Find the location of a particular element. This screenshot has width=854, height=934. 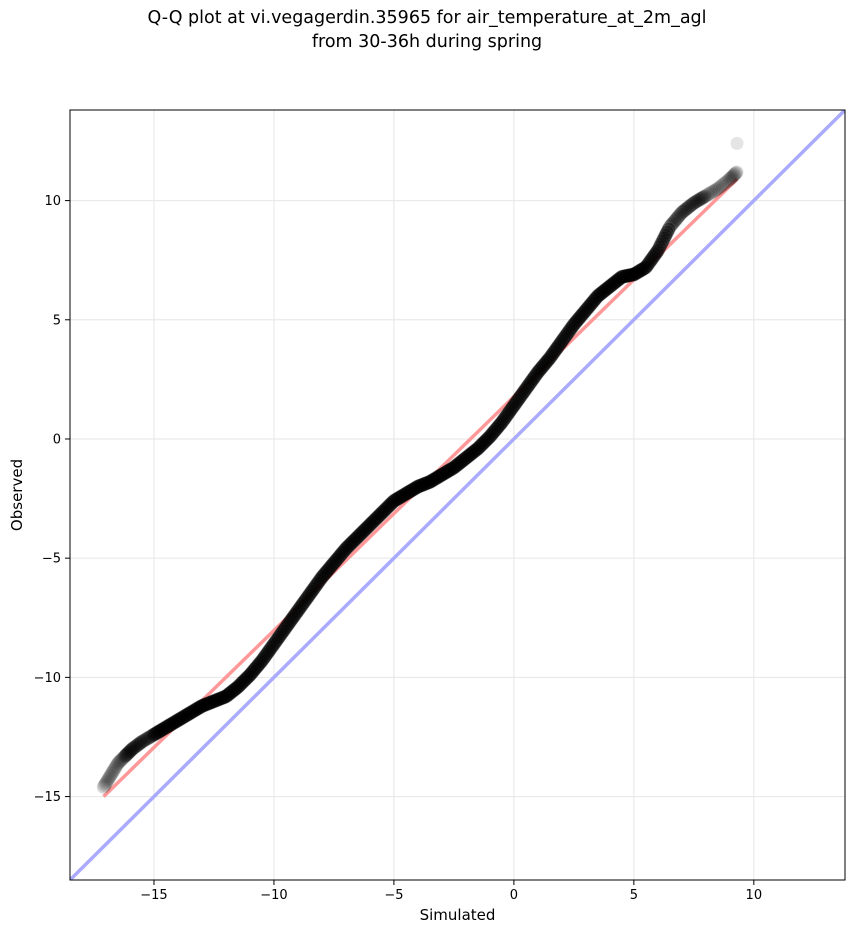

y-tick-label: −10 is located at coordinates (47, 678).